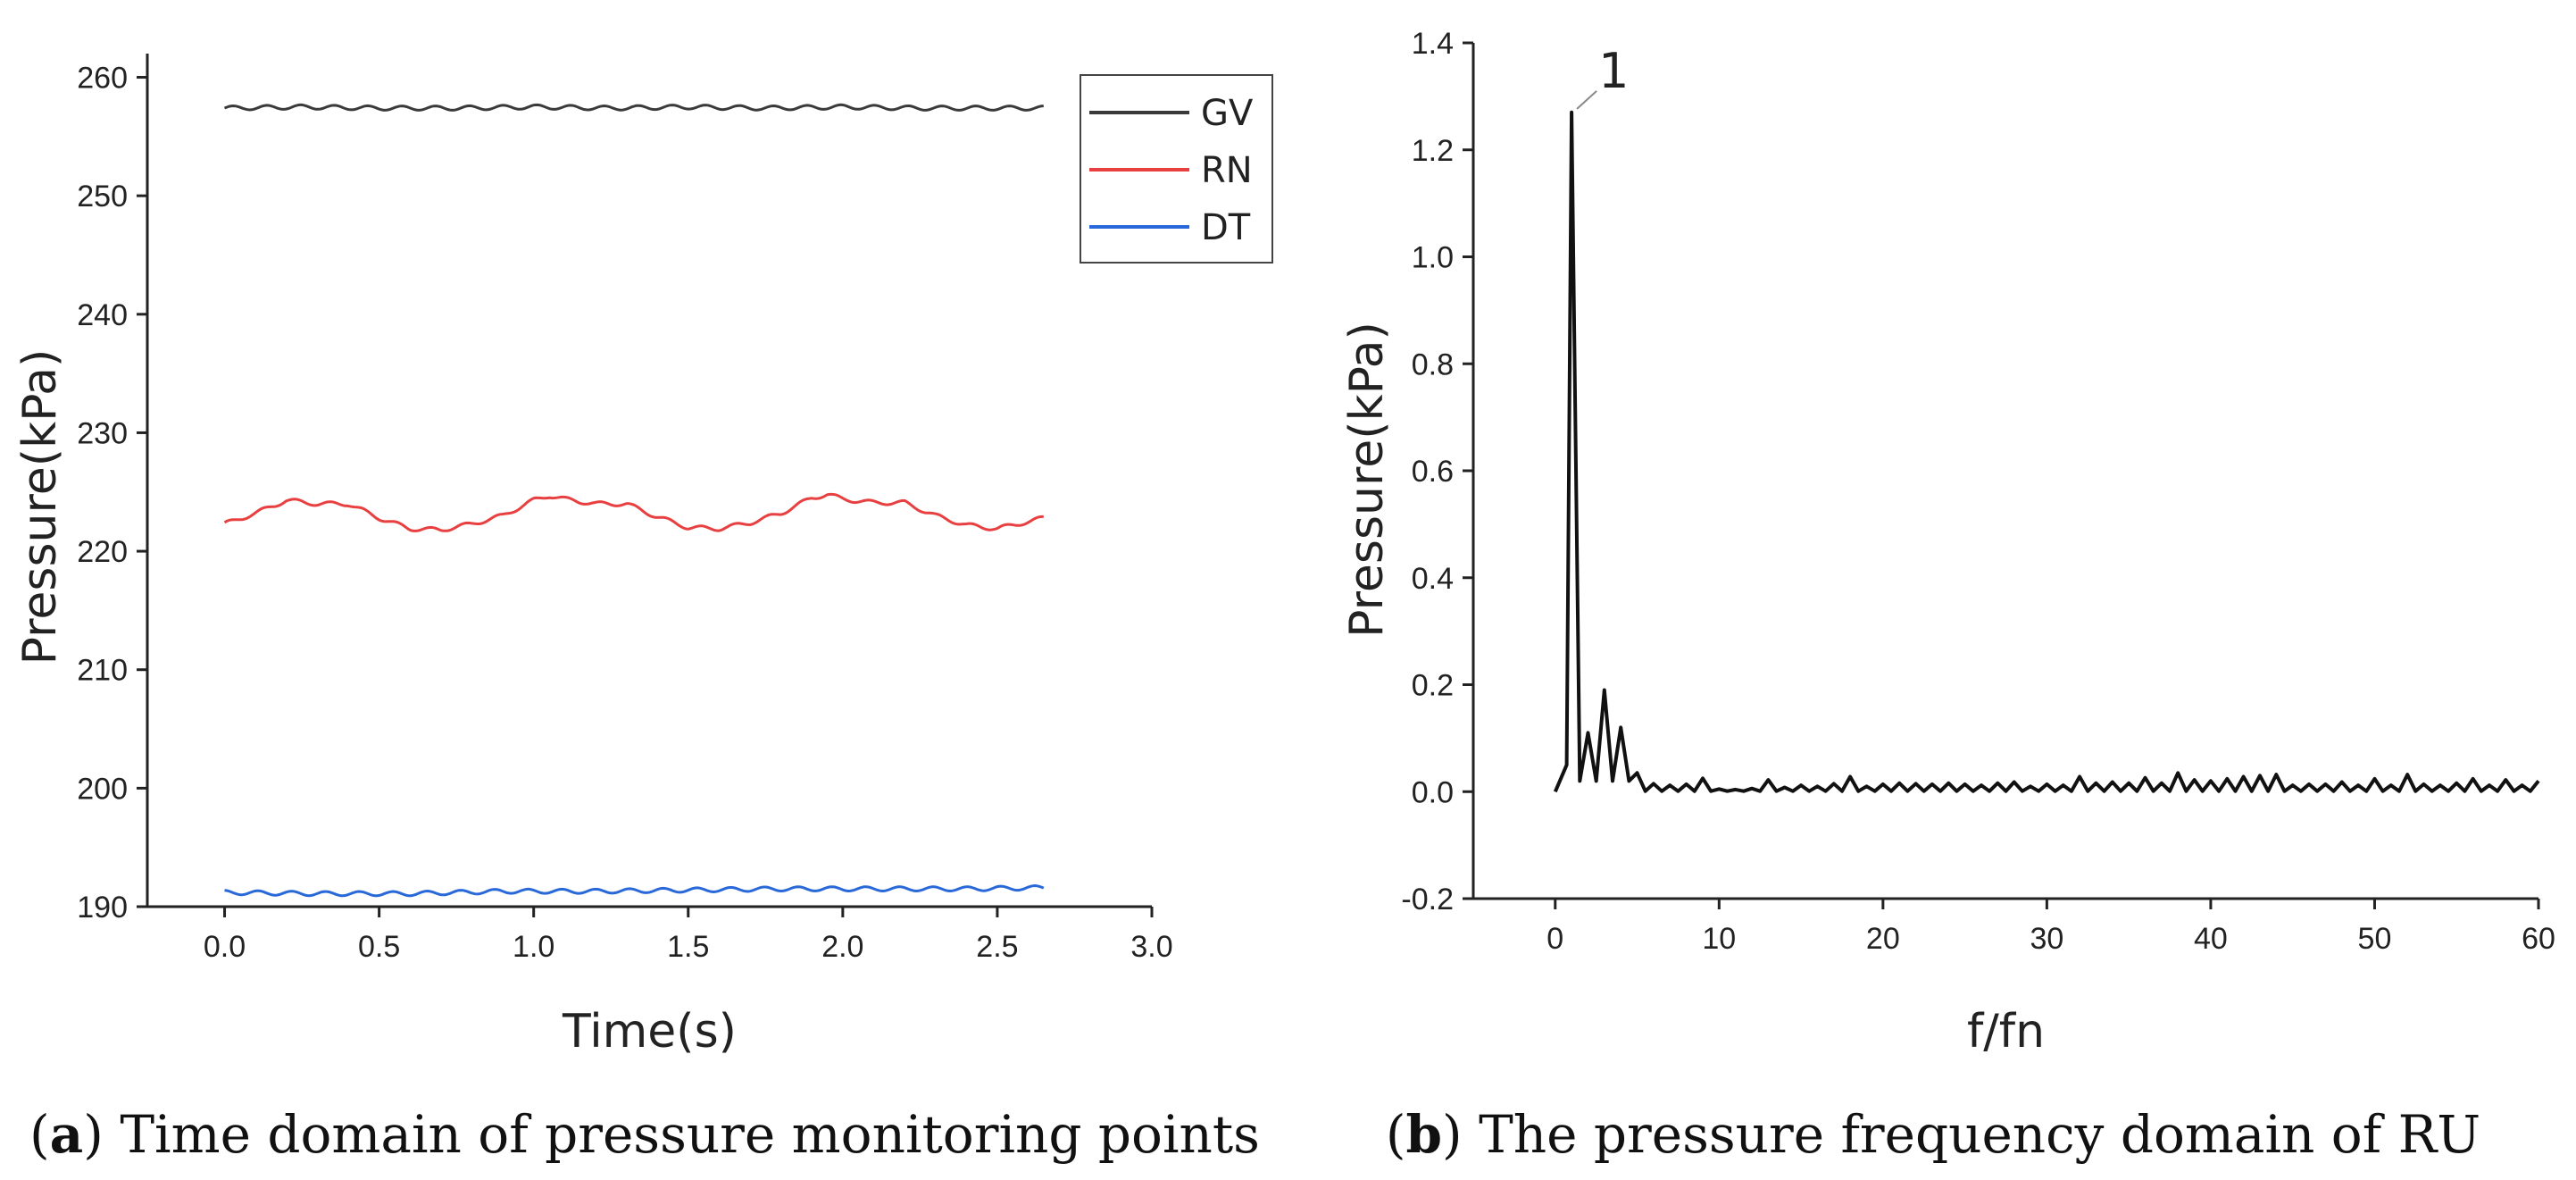 This screenshot has height=1180, width=2576. What do you see at coordinates (1227, 113) in the screenshot?
I see `legend-label-gv: GV` at bounding box center [1227, 113].